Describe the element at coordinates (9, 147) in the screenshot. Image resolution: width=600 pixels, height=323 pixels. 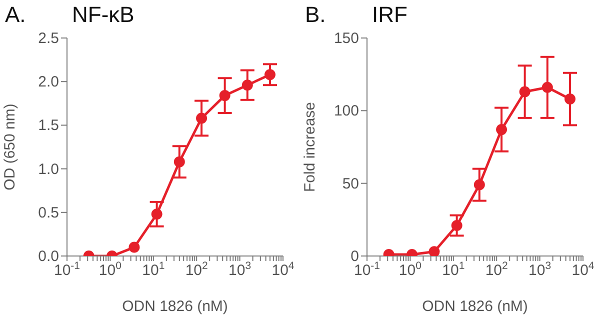
I see `y-axis-title: OD (650 nm)` at that location.